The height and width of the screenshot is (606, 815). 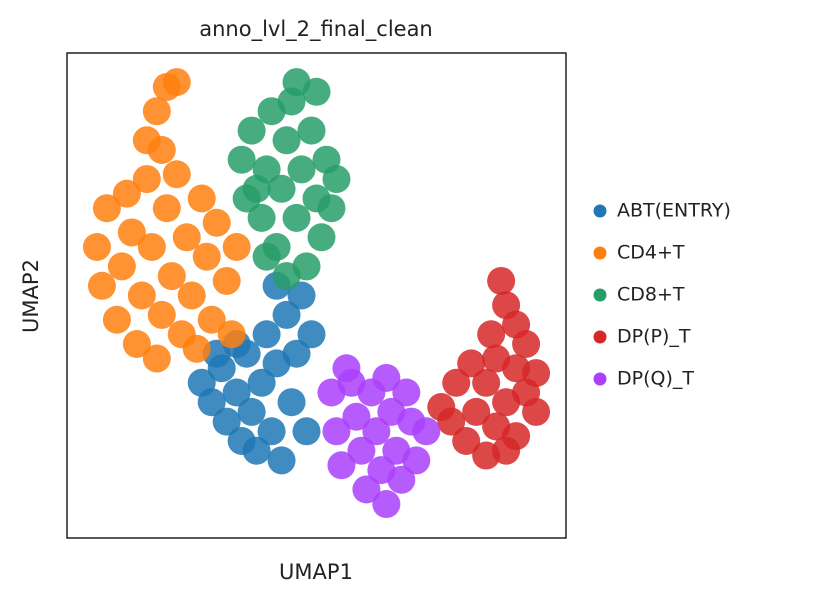 What do you see at coordinates (316, 29) in the screenshot?
I see `chart-title: anno_lvl_2_final_clean` at bounding box center [316, 29].